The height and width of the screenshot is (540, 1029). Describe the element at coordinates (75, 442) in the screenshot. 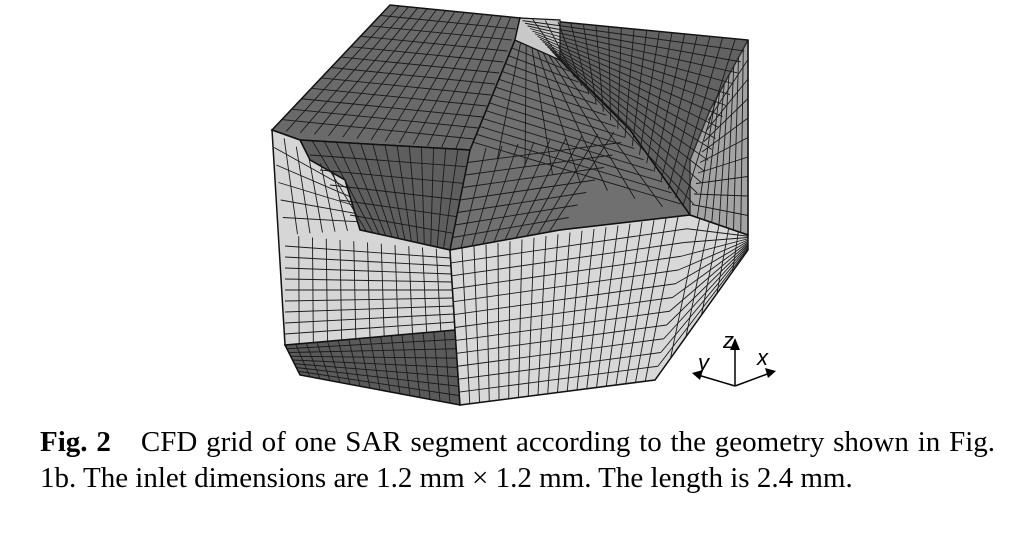

I see `figure-label: Fig. 2` at that location.